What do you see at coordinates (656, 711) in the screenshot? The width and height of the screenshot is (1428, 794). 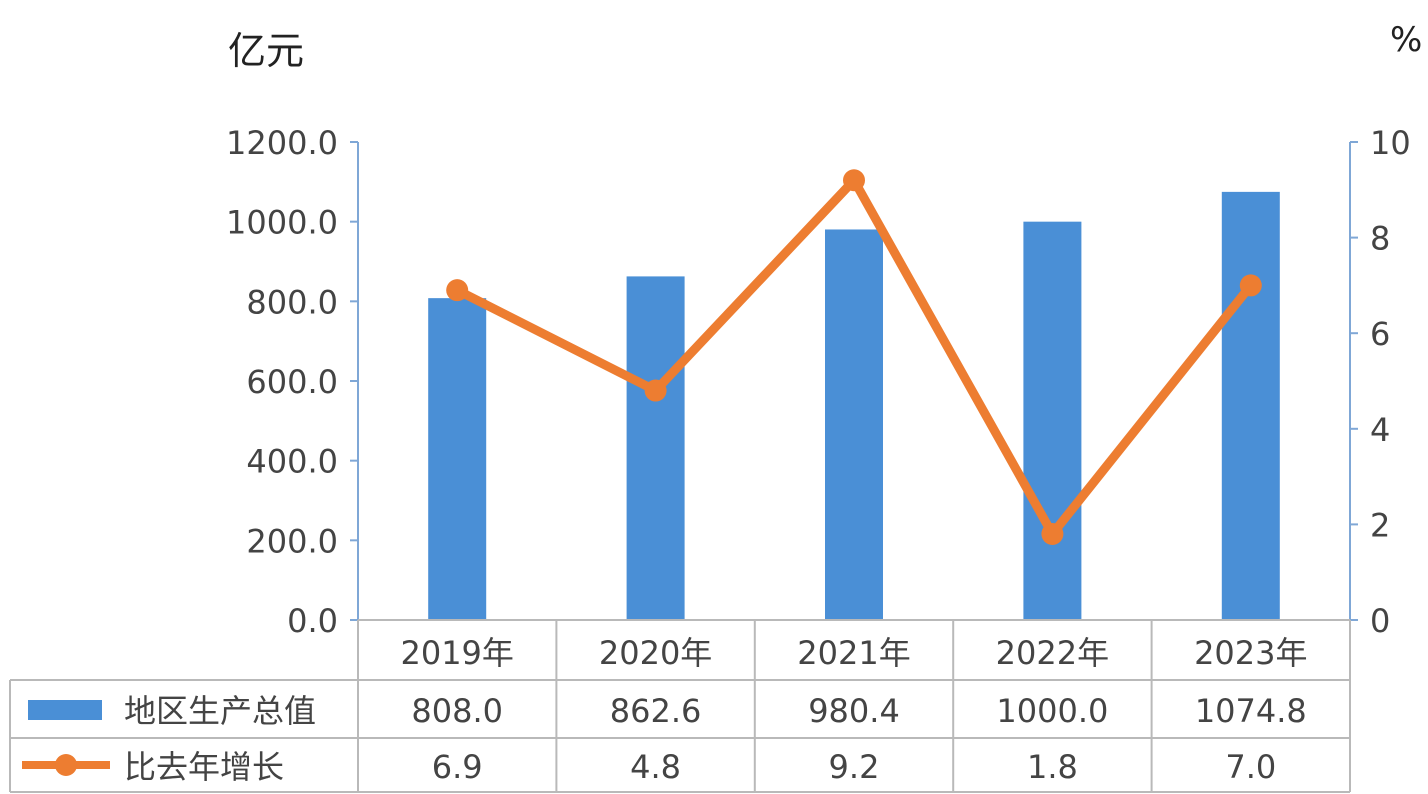 I see `bar-data-label: 862.6` at bounding box center [656, 711].